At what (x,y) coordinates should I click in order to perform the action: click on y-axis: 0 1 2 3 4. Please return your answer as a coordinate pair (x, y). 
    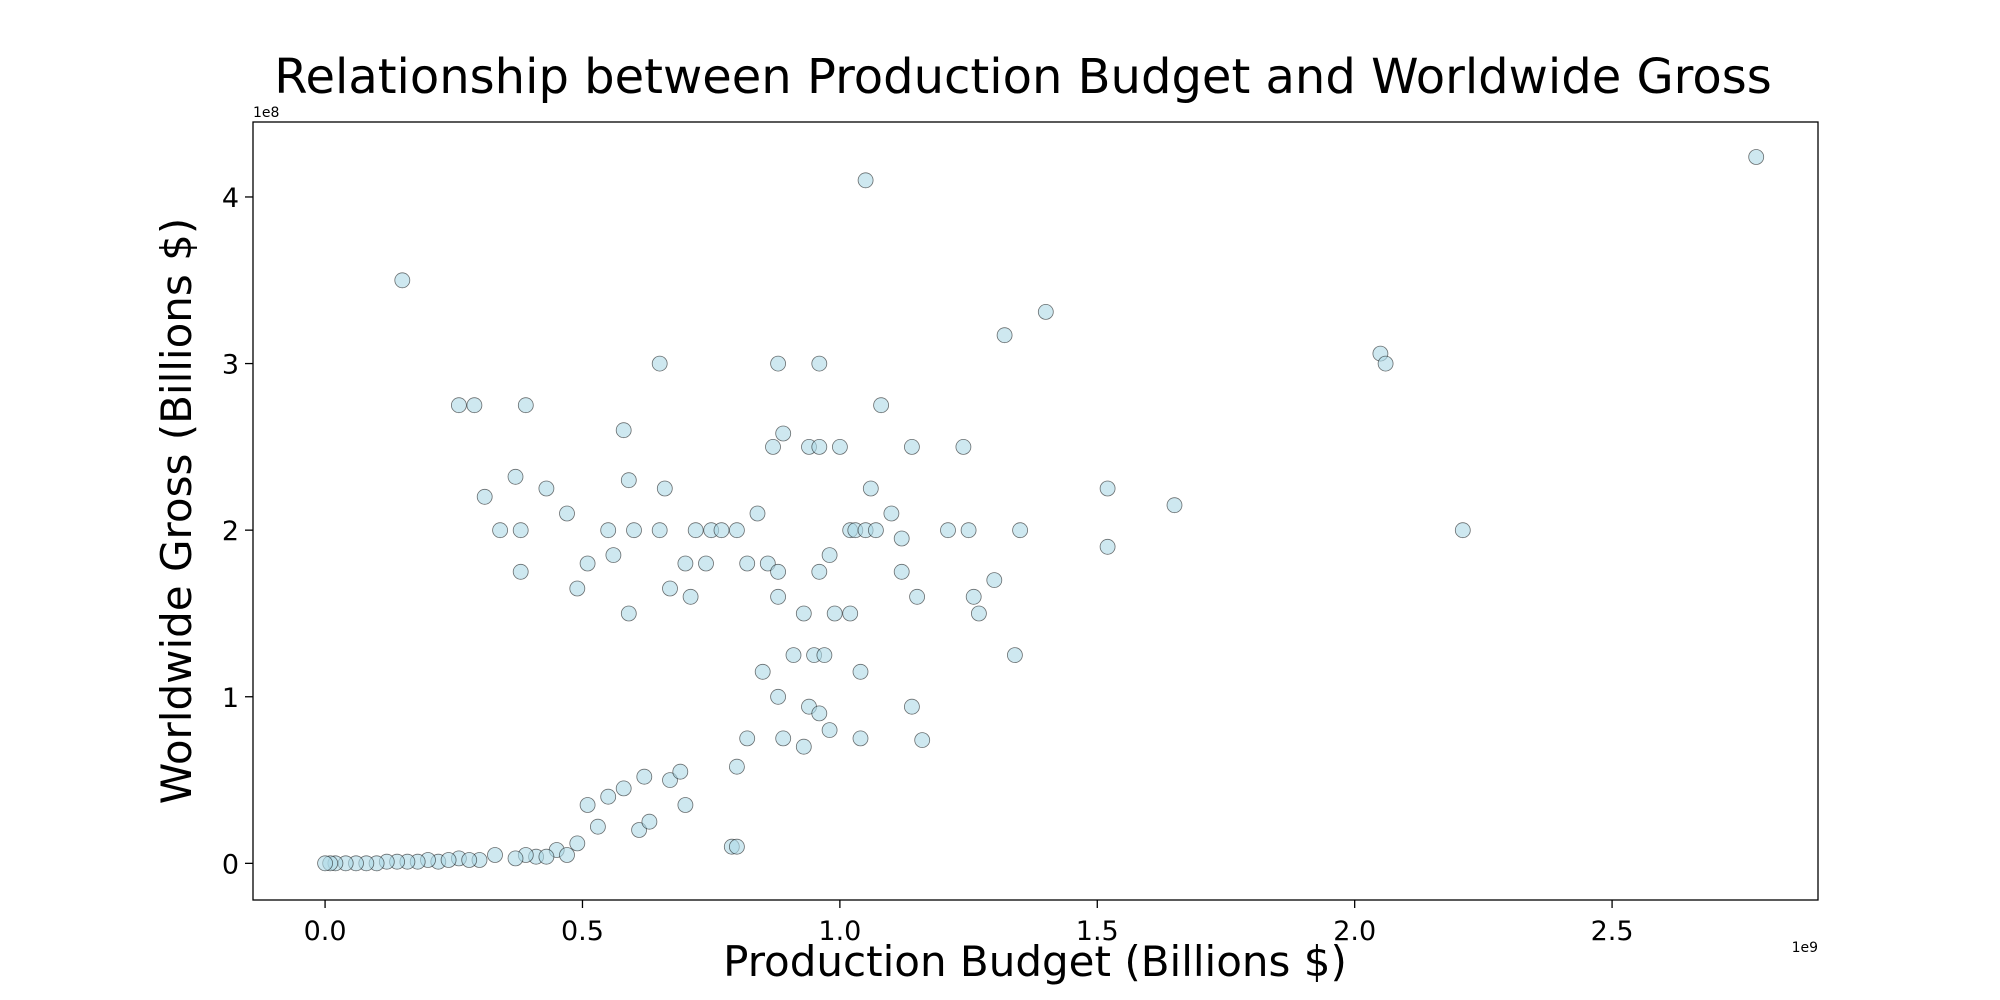
    Looking at the image, I should click on (237, 531).